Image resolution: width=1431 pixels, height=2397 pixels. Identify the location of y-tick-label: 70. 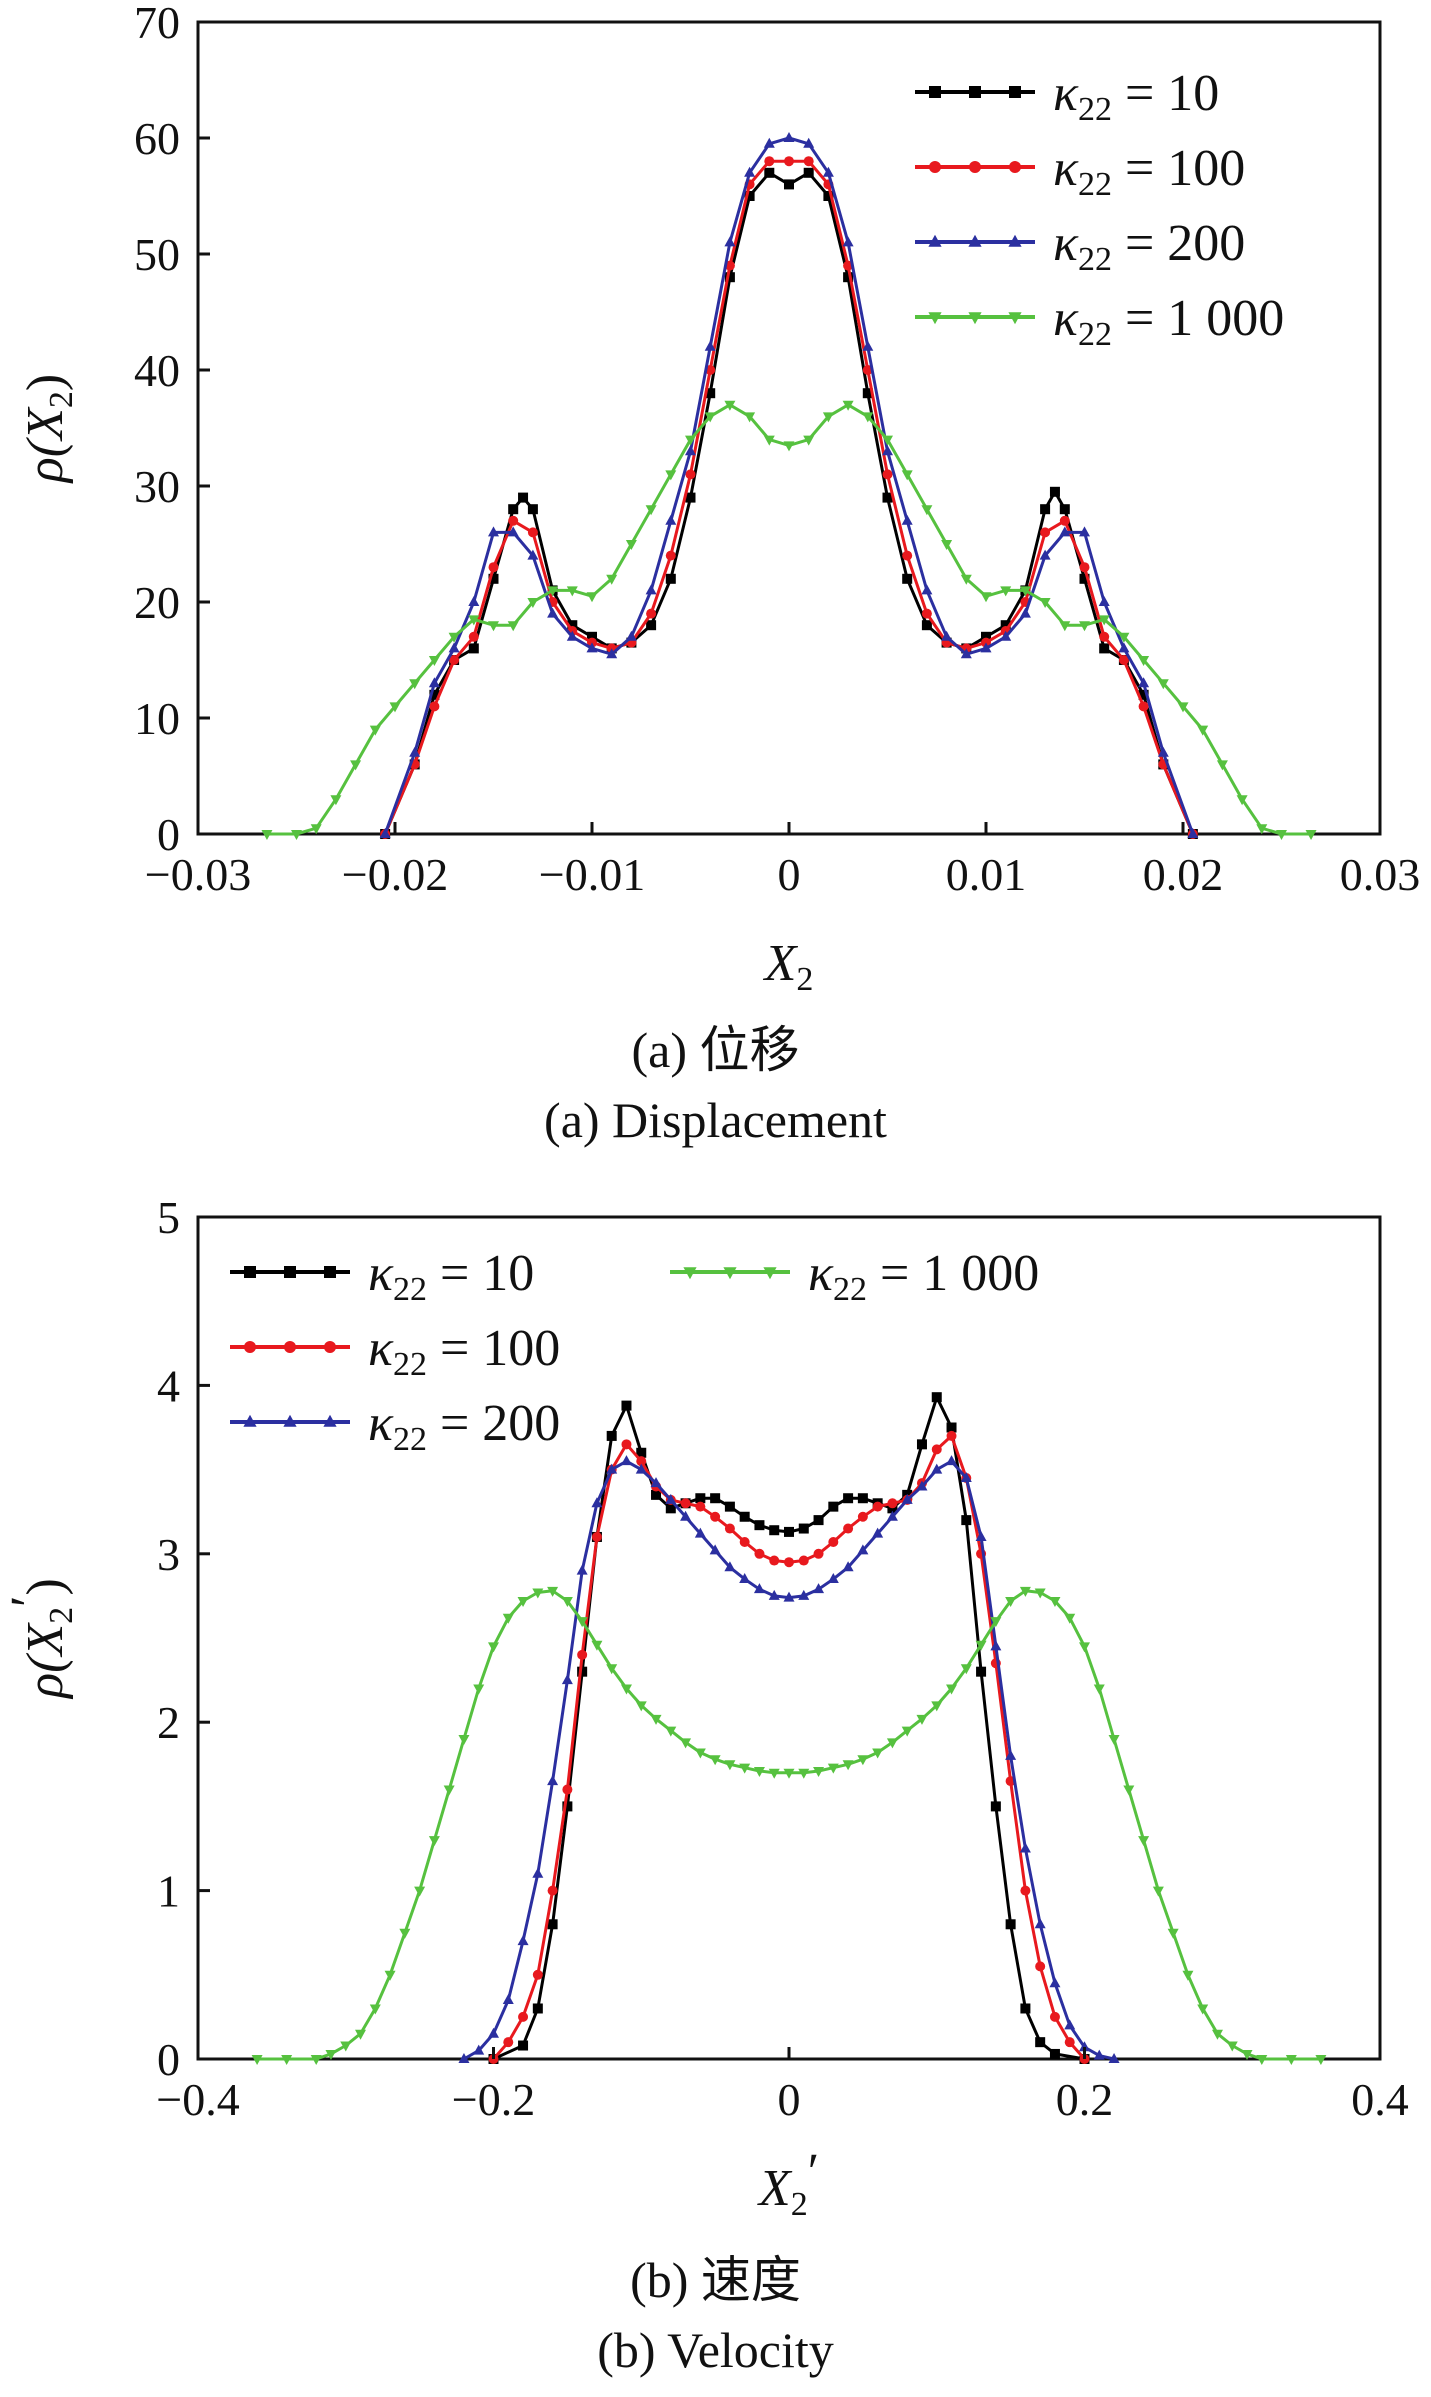
(157, 24).